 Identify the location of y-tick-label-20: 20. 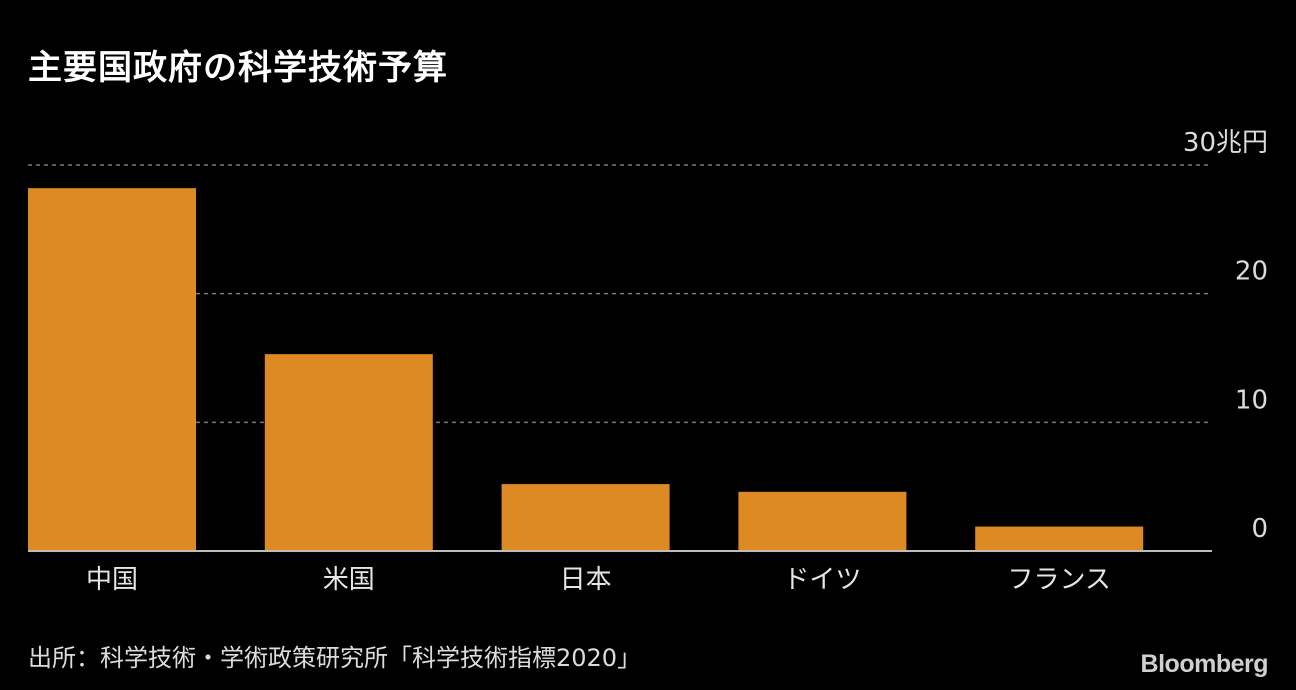
(1251, 272).